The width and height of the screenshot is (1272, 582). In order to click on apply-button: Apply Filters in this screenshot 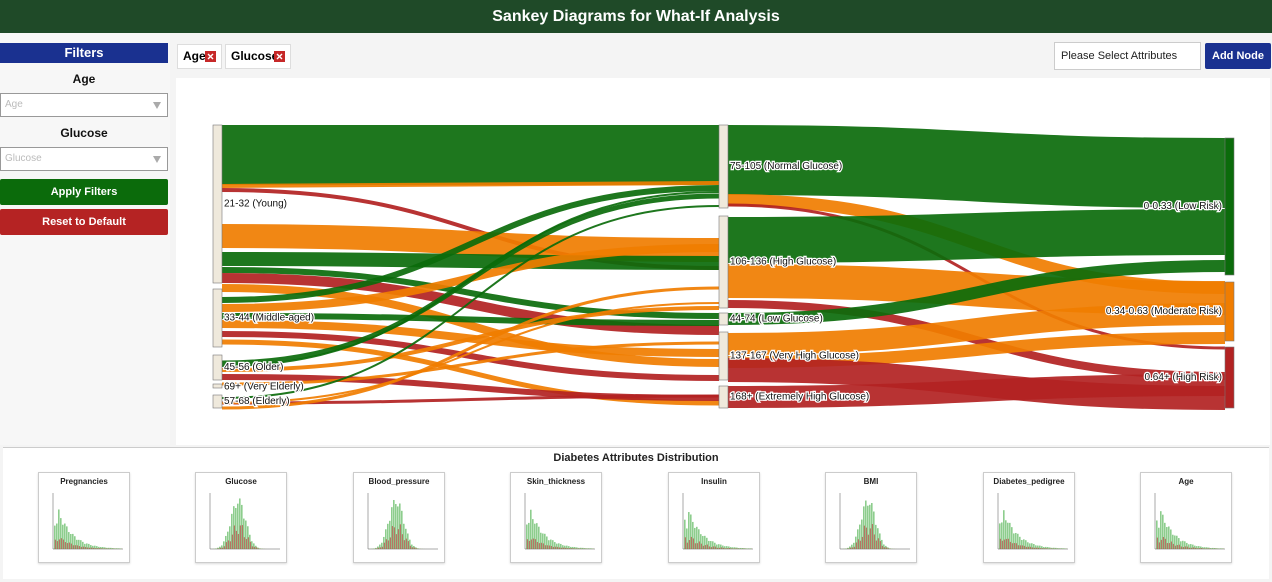, I will do `click(84, 192)`.